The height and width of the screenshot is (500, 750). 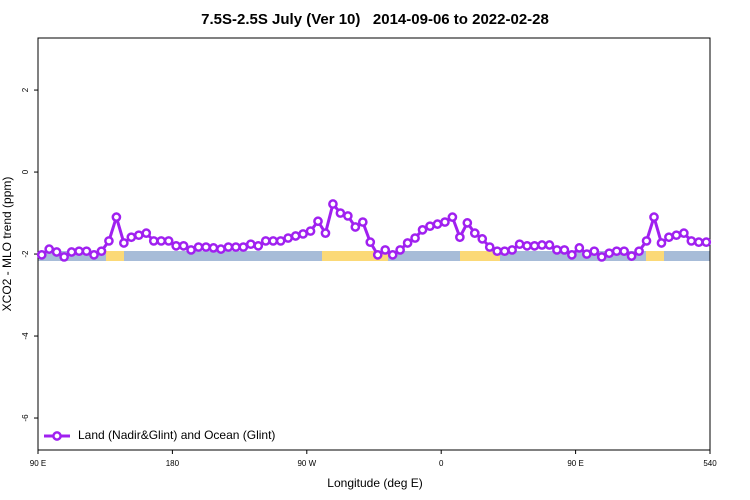 I want to click on x-axis-label: Longitude (deg E), so click(x=374, y=483).